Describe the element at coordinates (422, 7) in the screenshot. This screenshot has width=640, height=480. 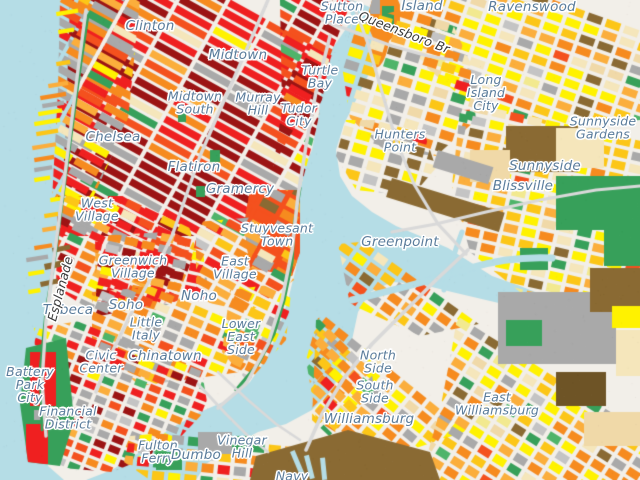
I see `neighborhood-label-island: Island` at that location.